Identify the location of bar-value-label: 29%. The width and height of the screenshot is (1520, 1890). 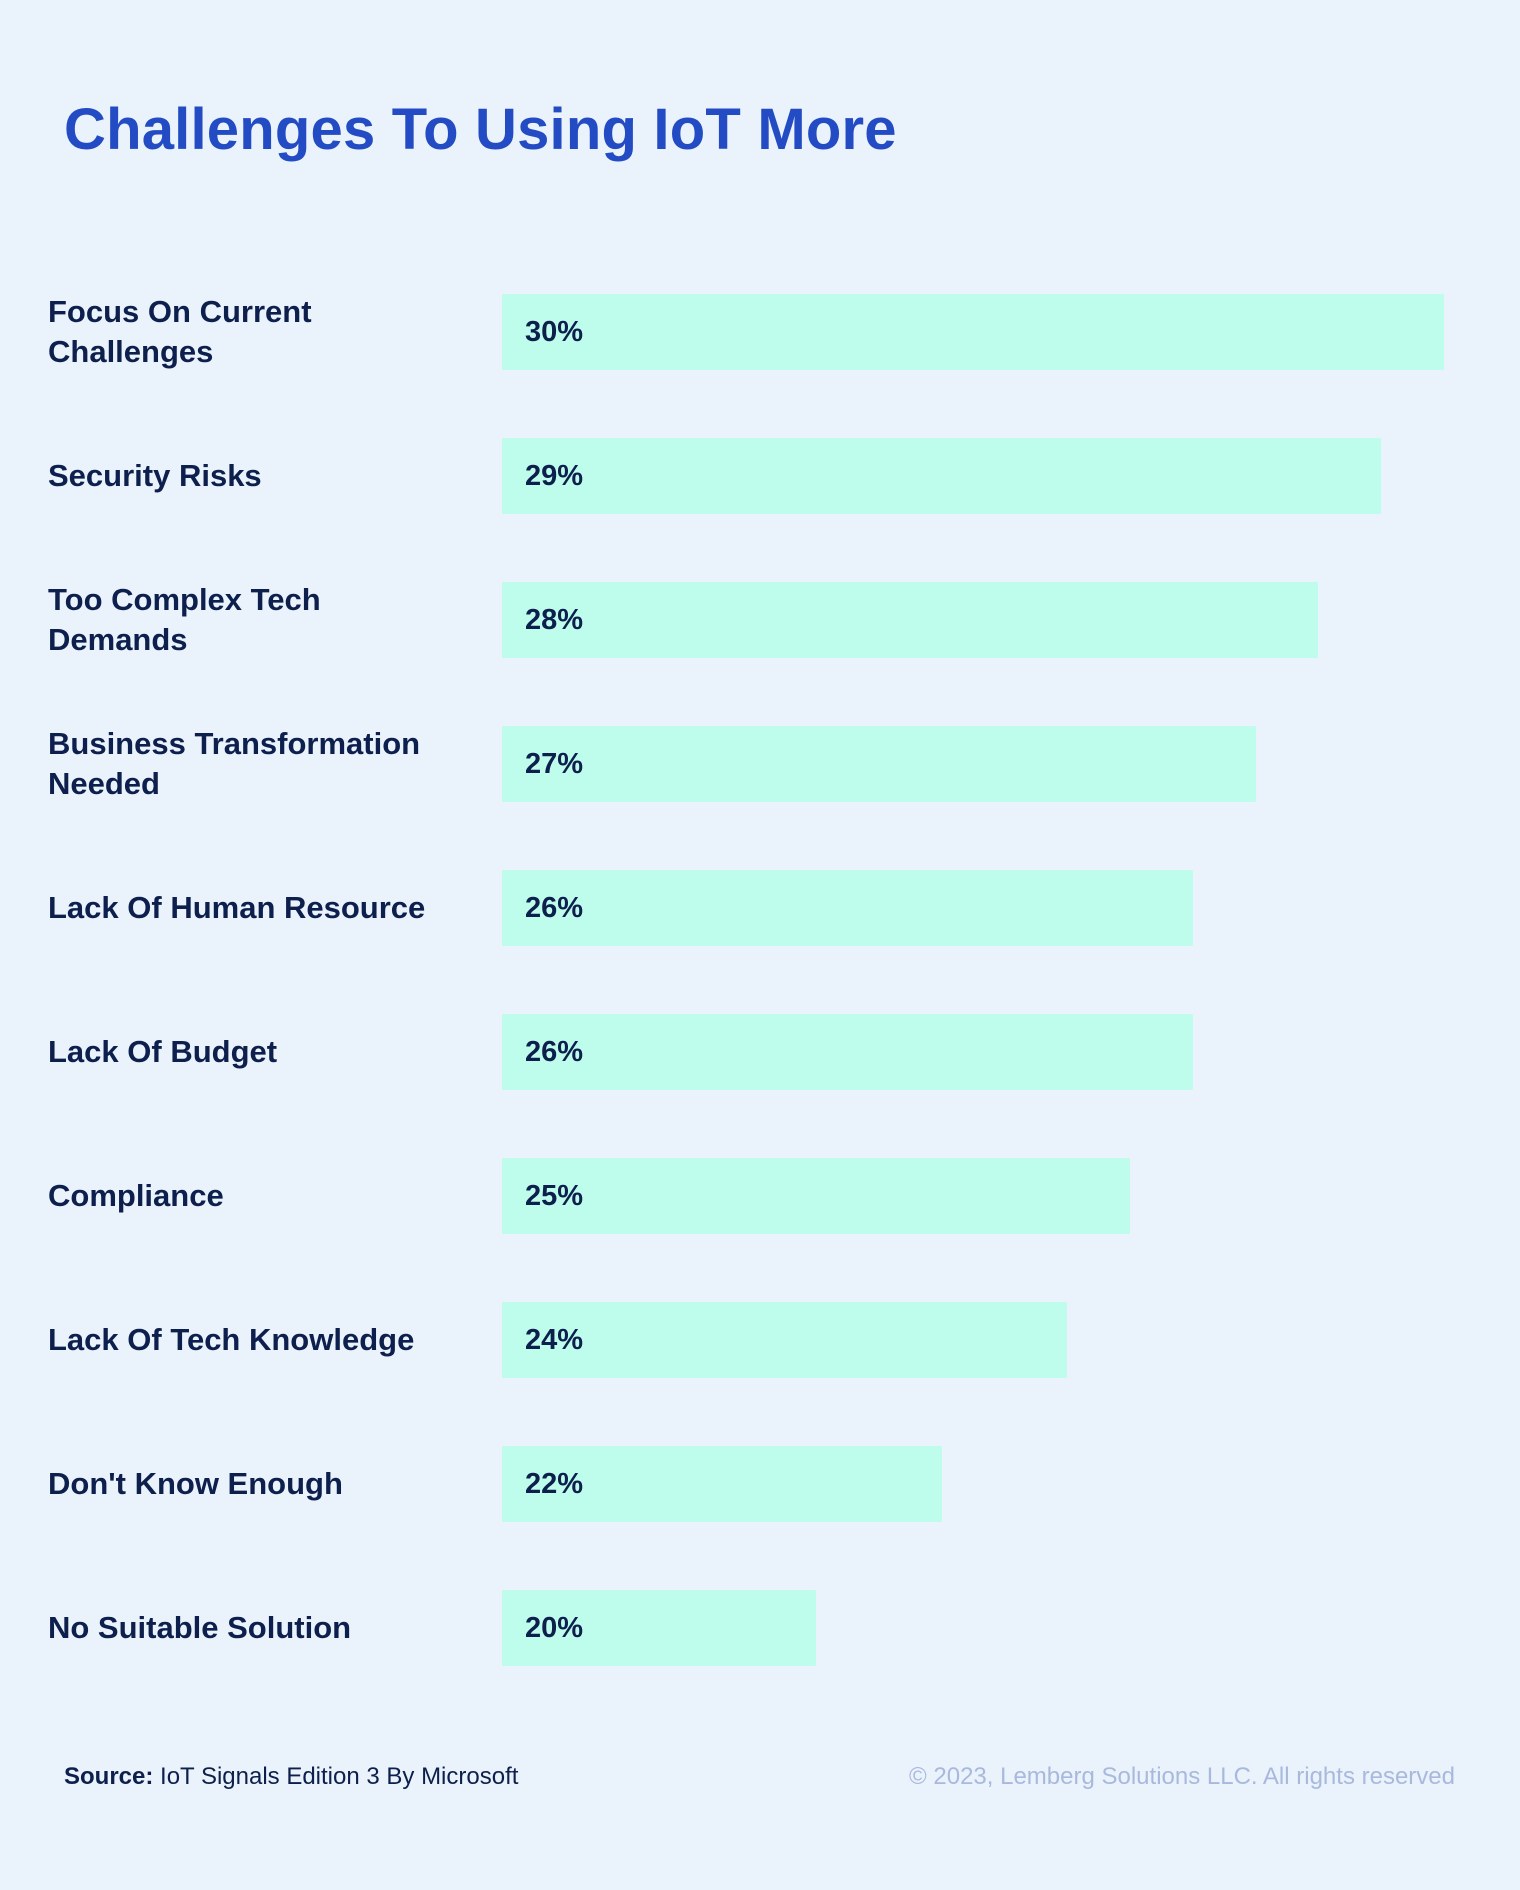
(554, 475).